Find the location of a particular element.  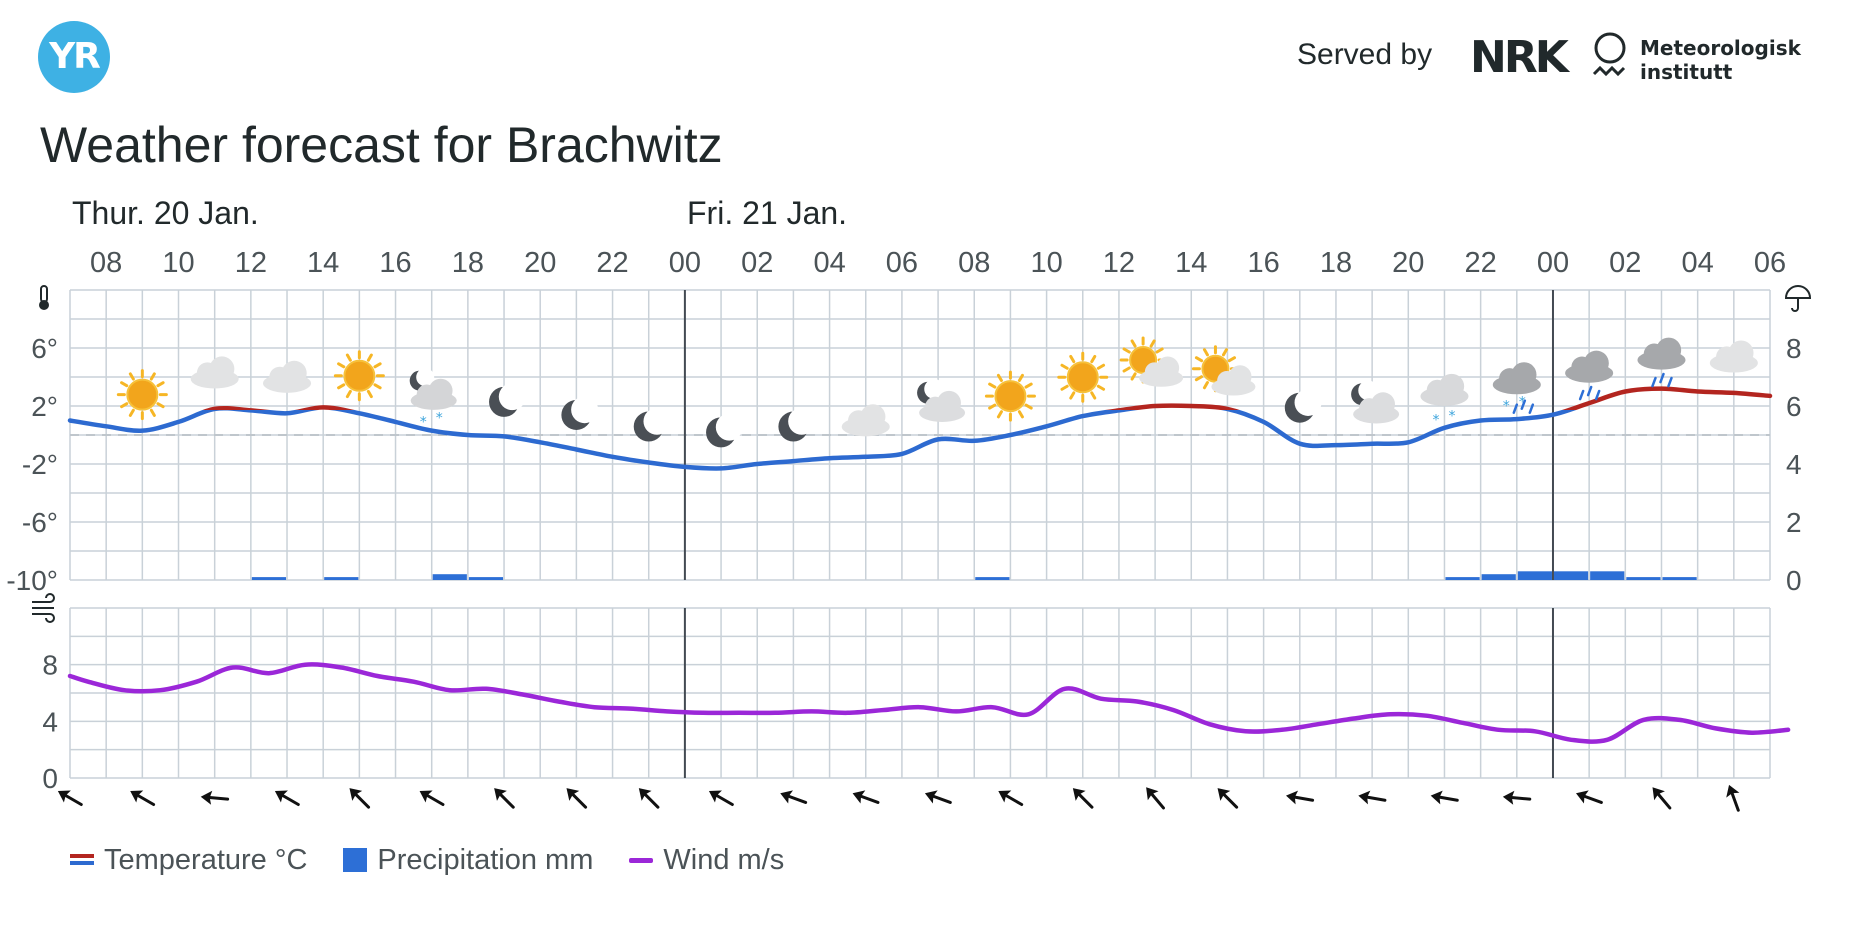

wind-axis-label: 8 is located at coordinates (50, 665).